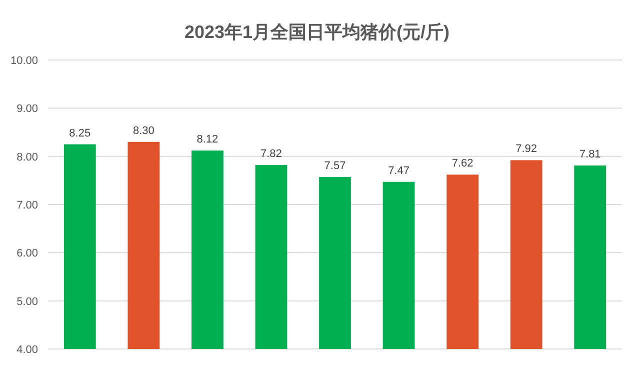  What do you see at coordinates (335, 166) in the screenshot?
I see `data-label: 7.57` at bounding box center [335, 166].